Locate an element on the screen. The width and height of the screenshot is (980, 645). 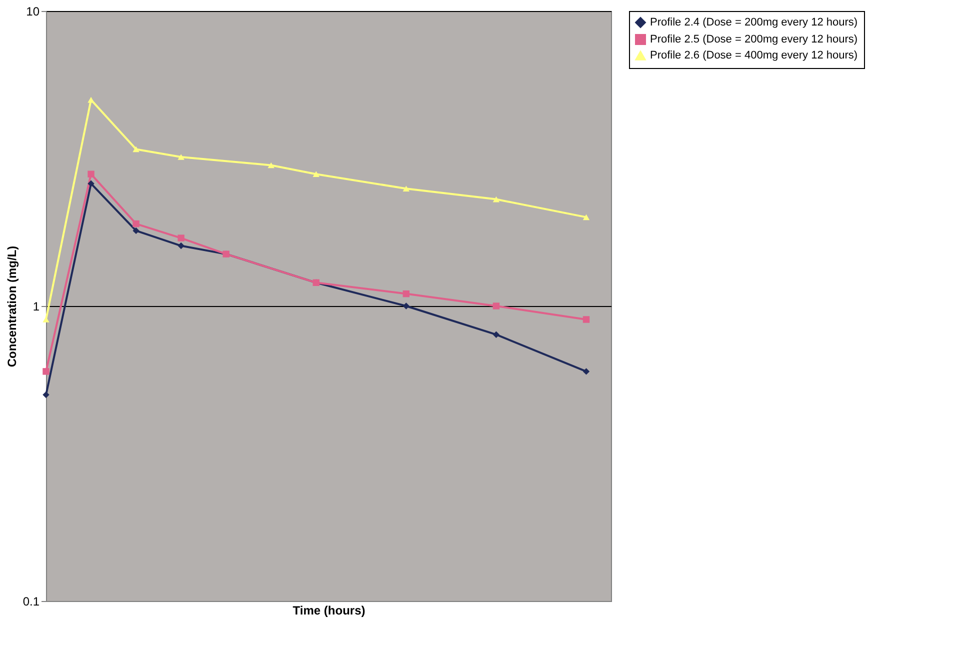
y-axis-title: Concentration (mg/L) is located at coordinates (11, 307).